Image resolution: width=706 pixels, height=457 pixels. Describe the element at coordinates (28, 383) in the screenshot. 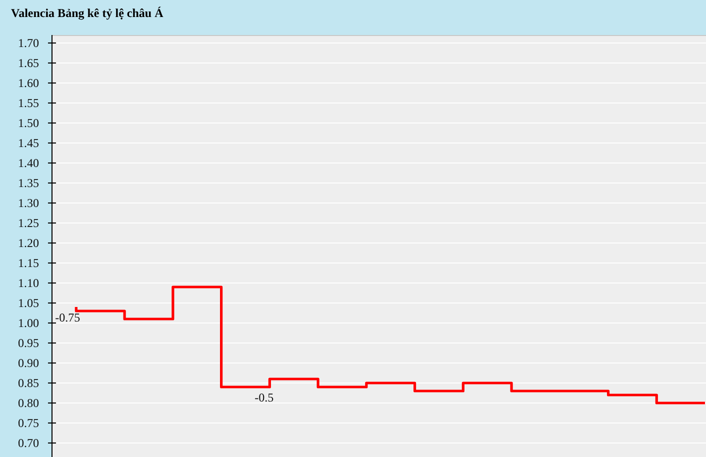

I see `y-tick-label: 0.85` at that location.